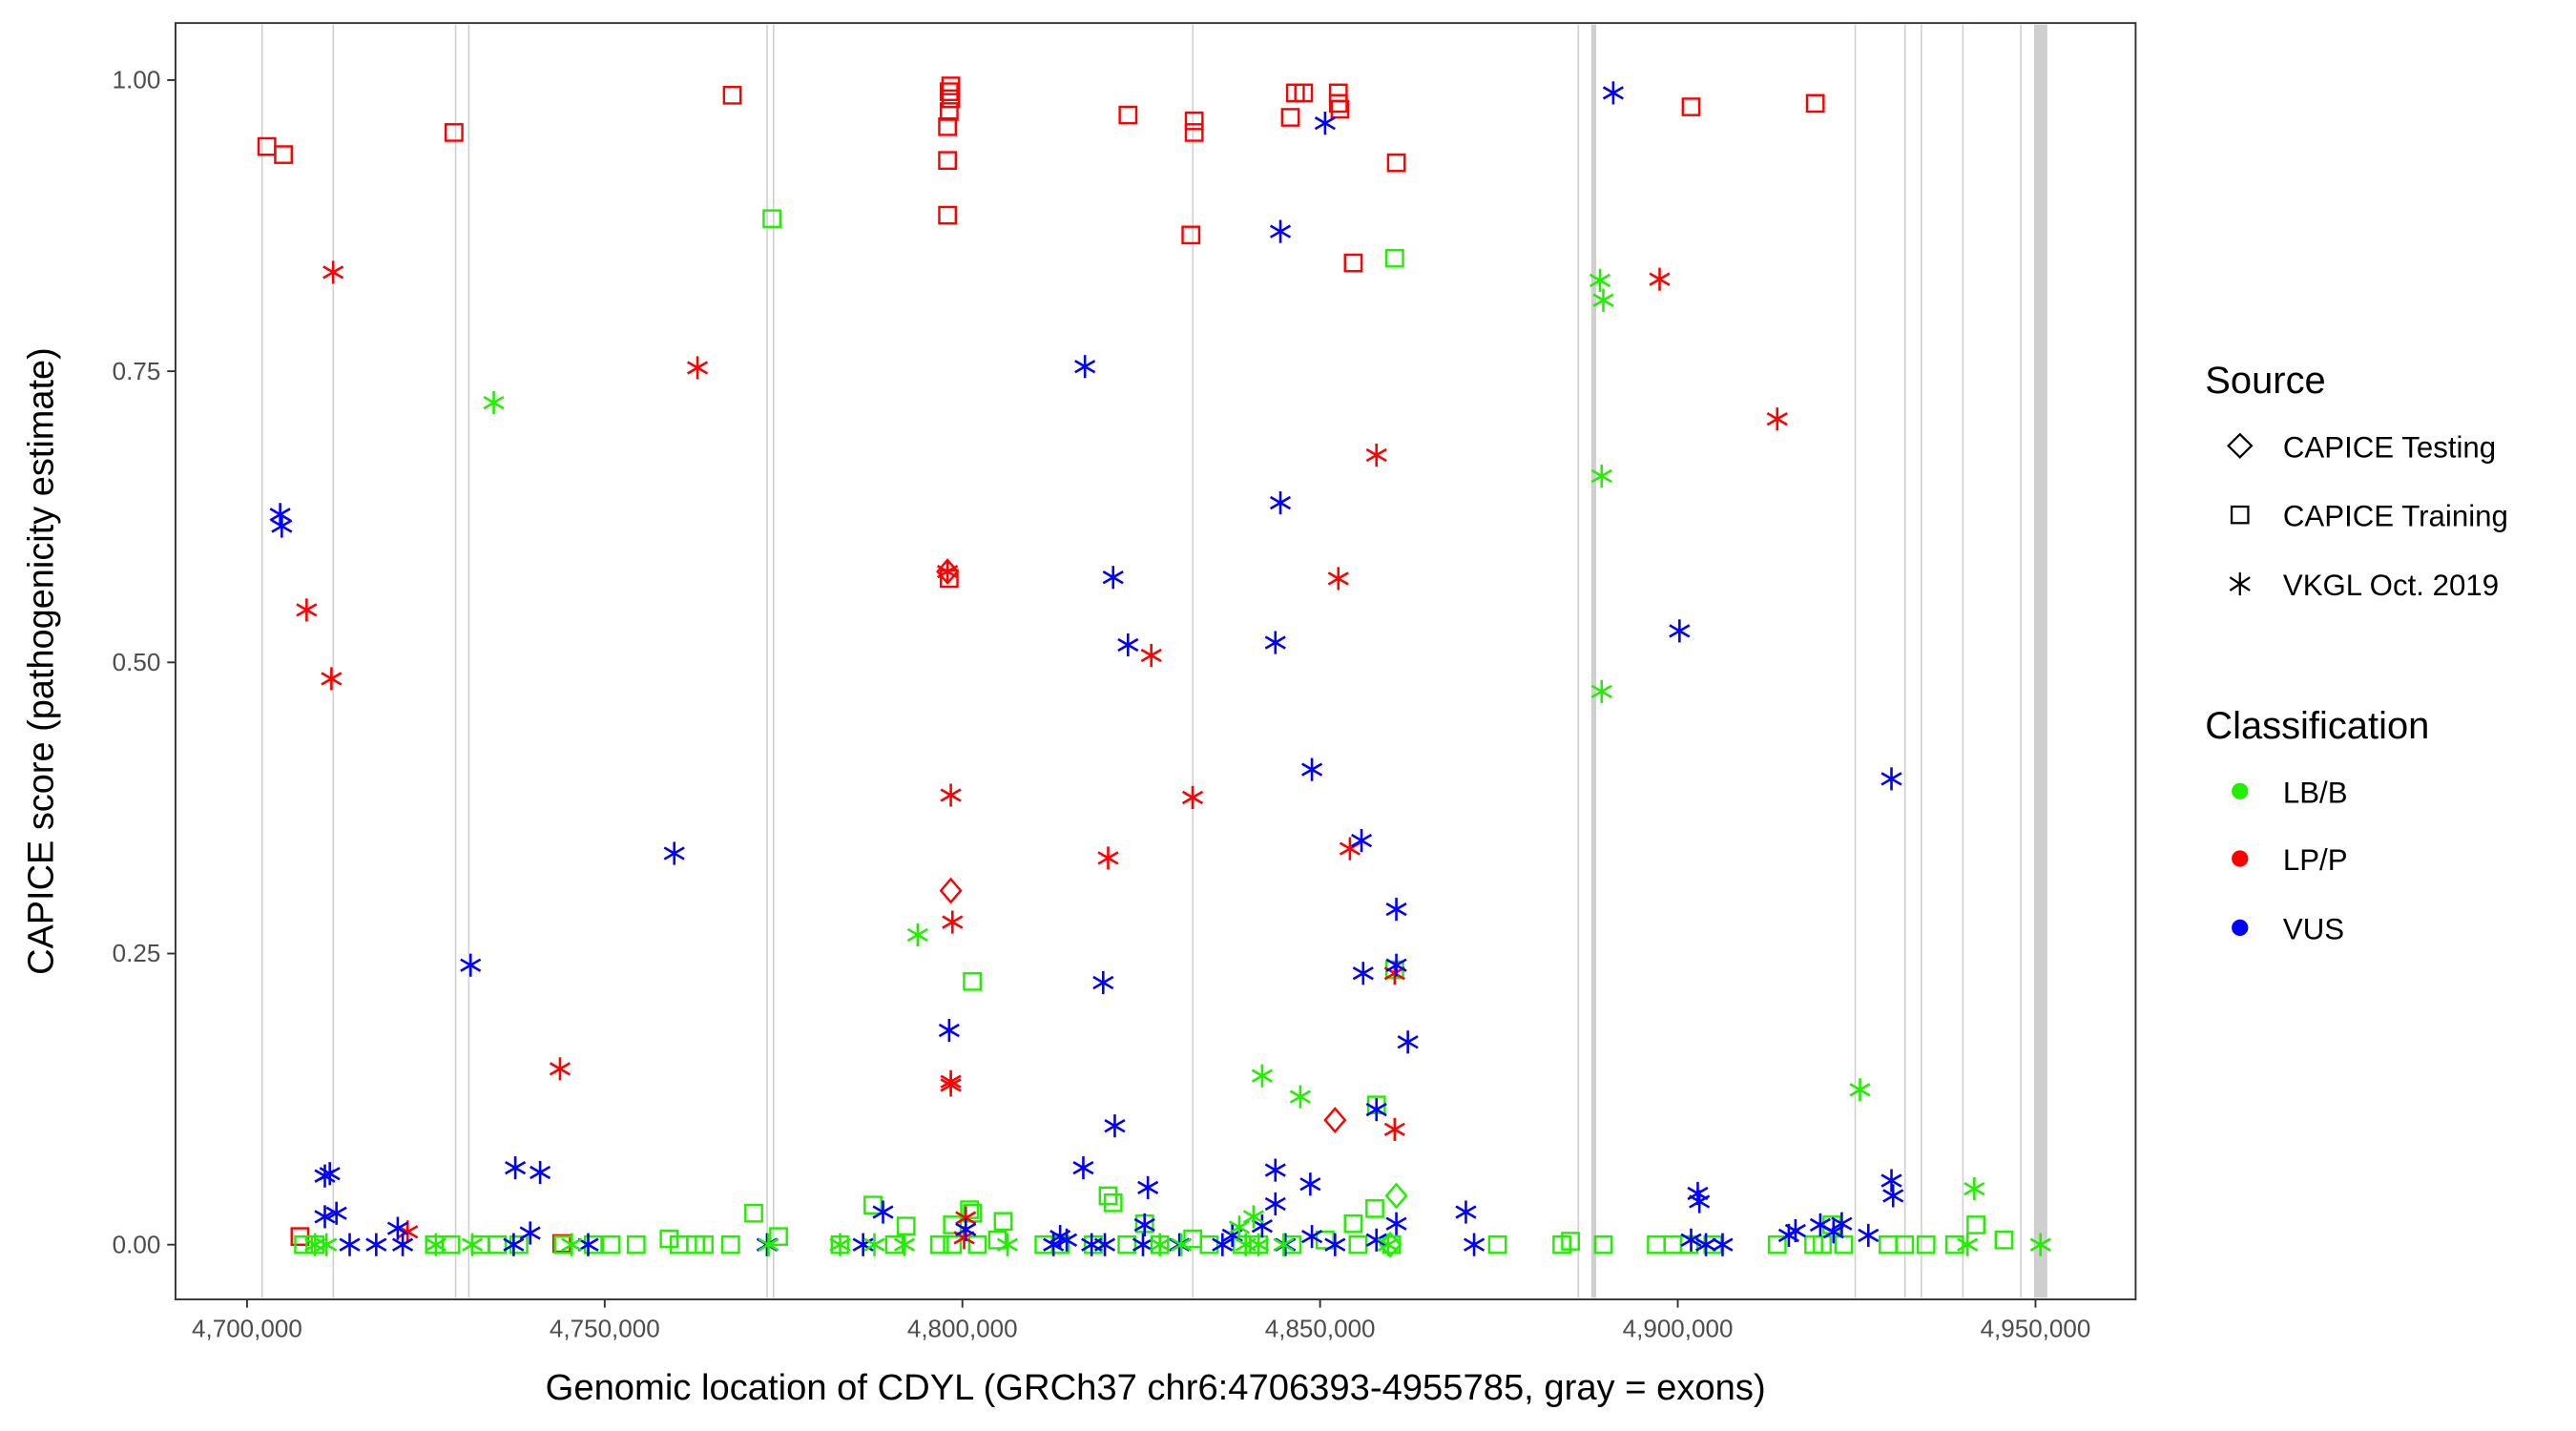 The image size is (2576, 1431). What do you see at coordinates (2317, 726) in the screenshot?
I see `legend-classification-title: Classification` at bounding box center [2317, 726].